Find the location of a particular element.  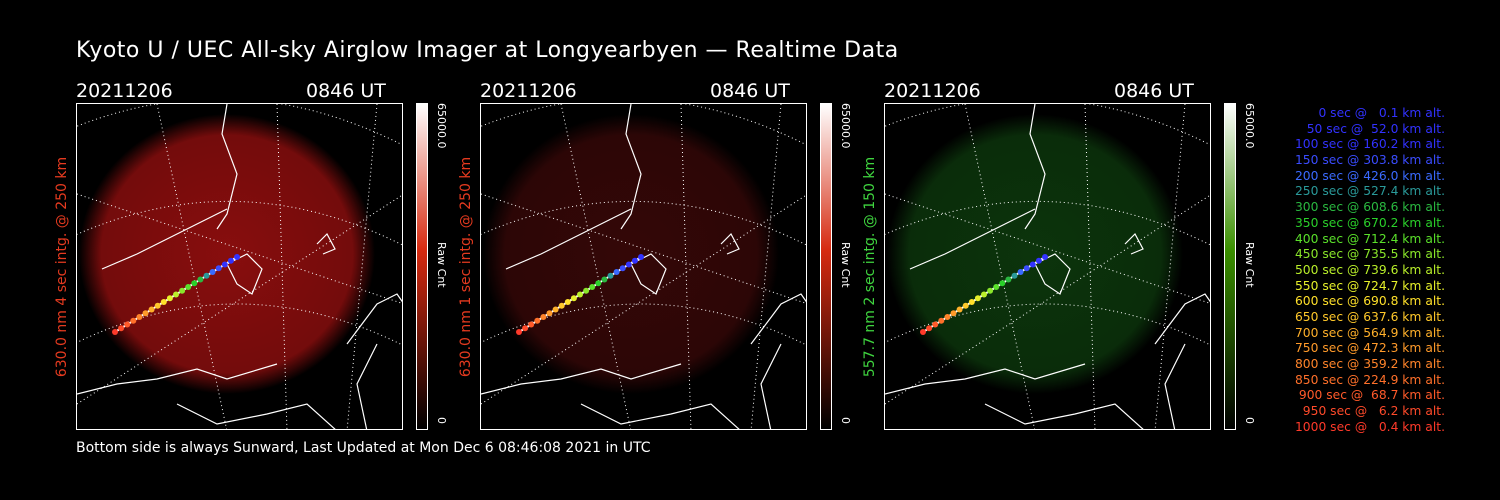

legend-row: 250 sec @ 527.4 km alt. is located at coordinates (1369, 191).